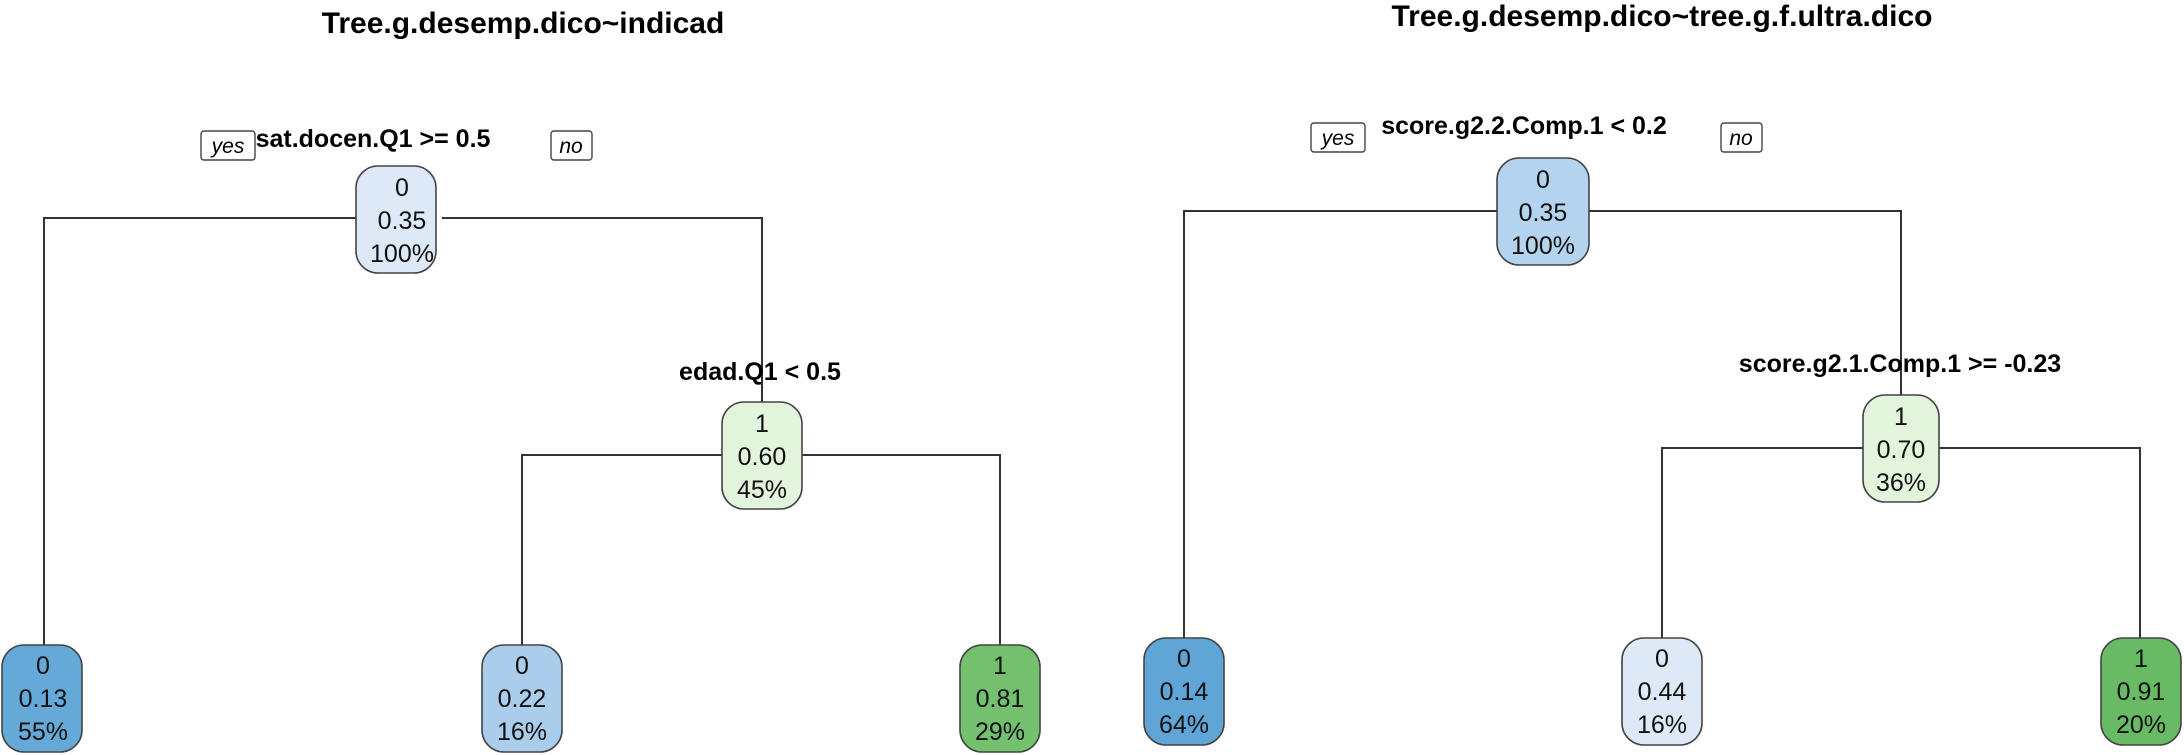 This screenshot has height=755, width=2184. I want to click on tree-1-title: Tree.g.desemp.dico~indicad, so click(523, 23).